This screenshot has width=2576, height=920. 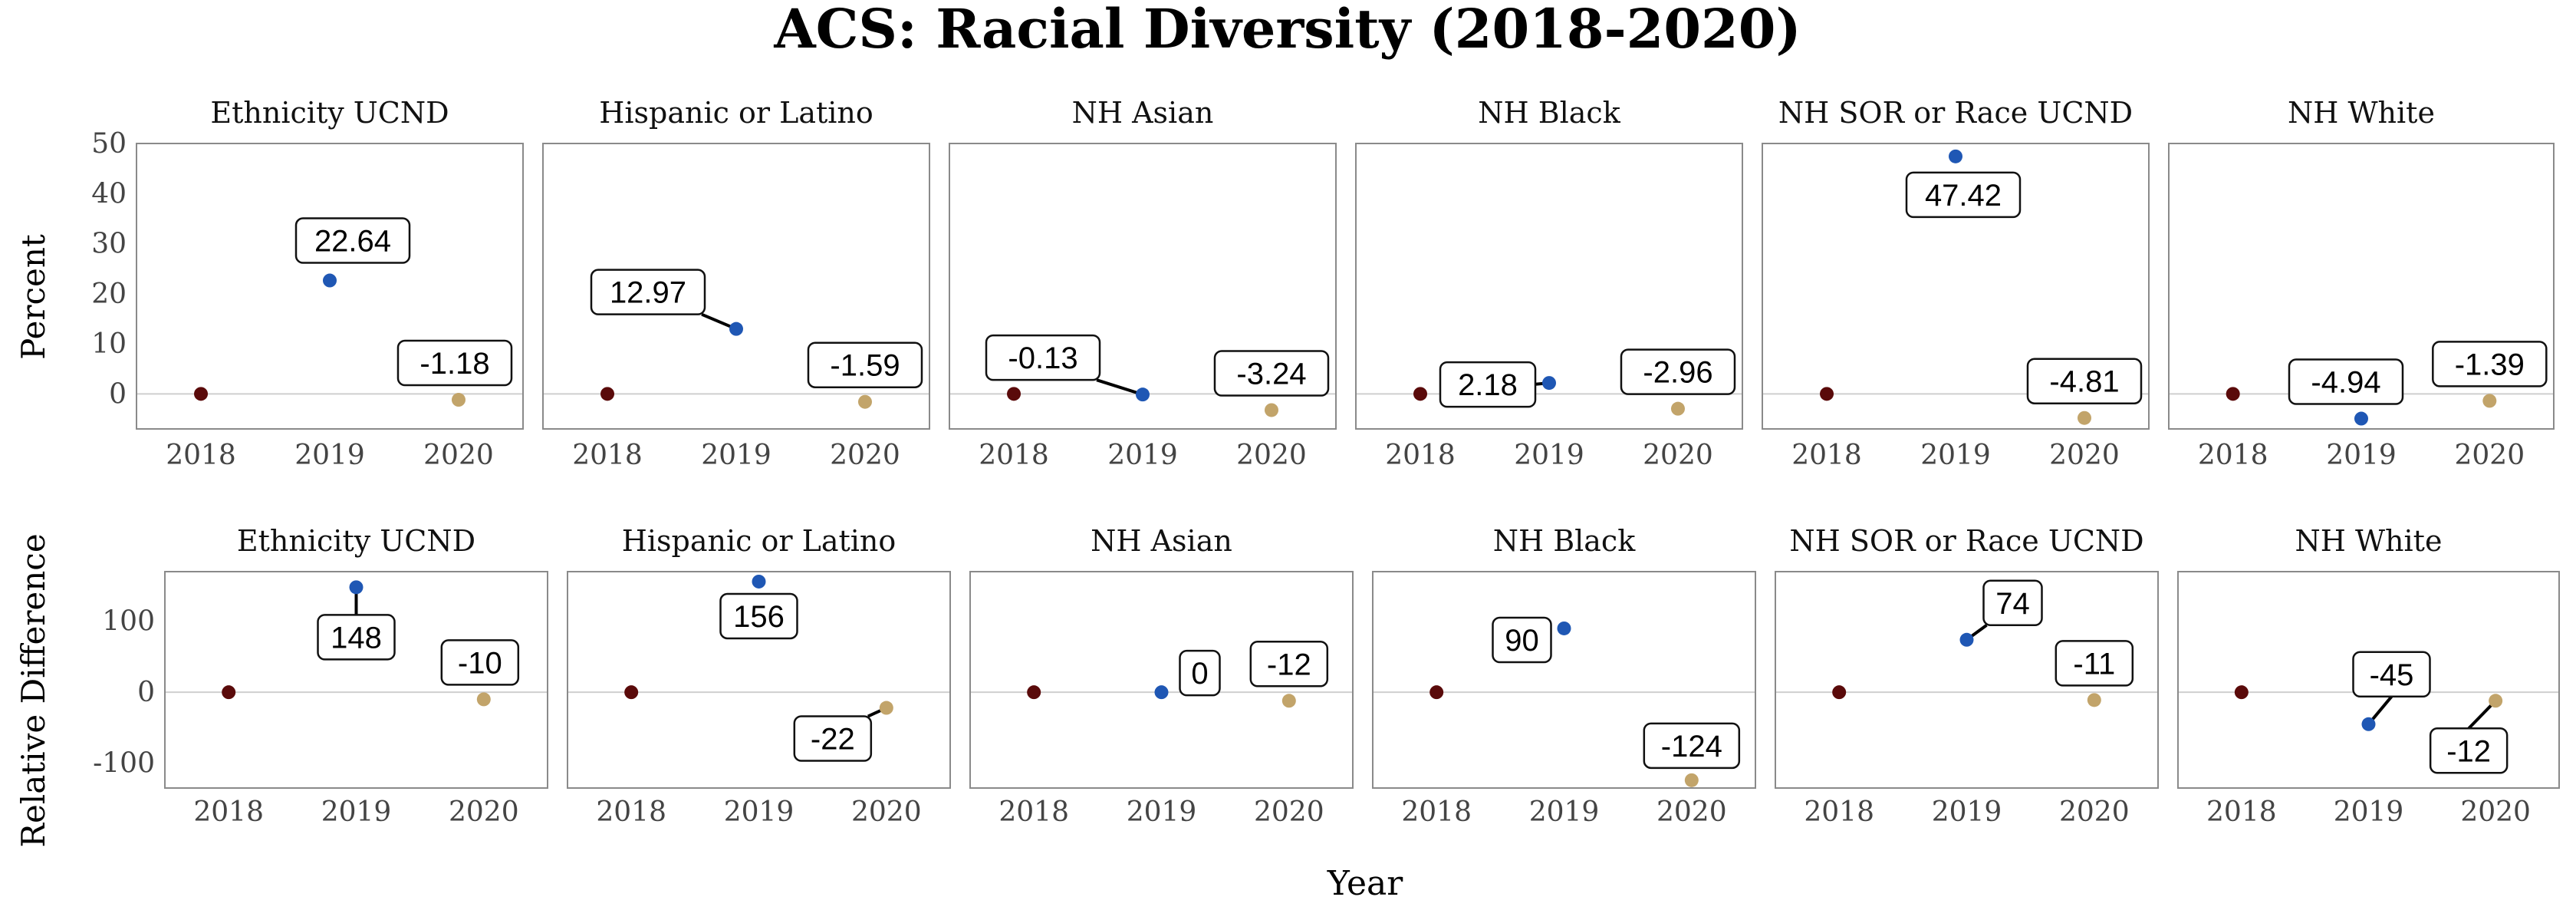 I want to click on facet-panel: Ethnicity UCND 2018 2019 2020 148 -10, so click(x=356, y=676).